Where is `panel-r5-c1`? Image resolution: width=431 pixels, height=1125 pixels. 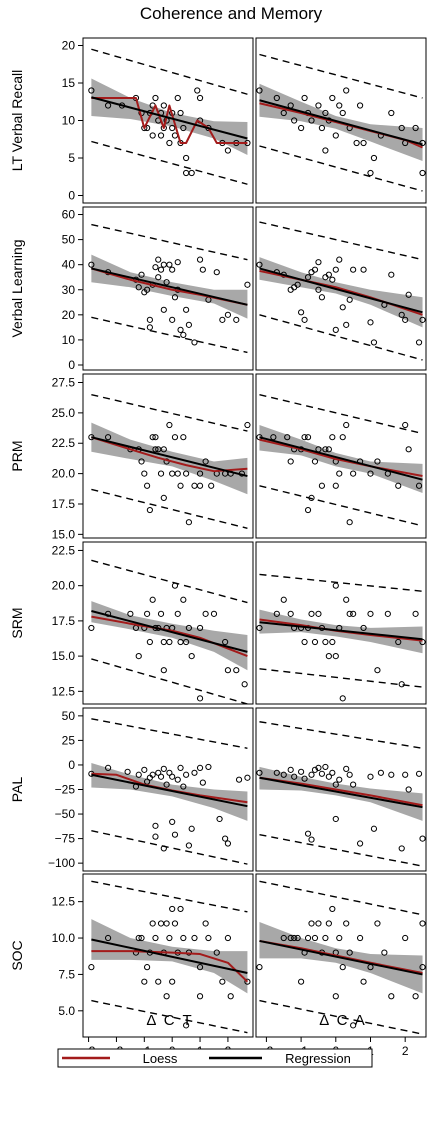
panel-r5-c1 is located at coordinates (341, 955).